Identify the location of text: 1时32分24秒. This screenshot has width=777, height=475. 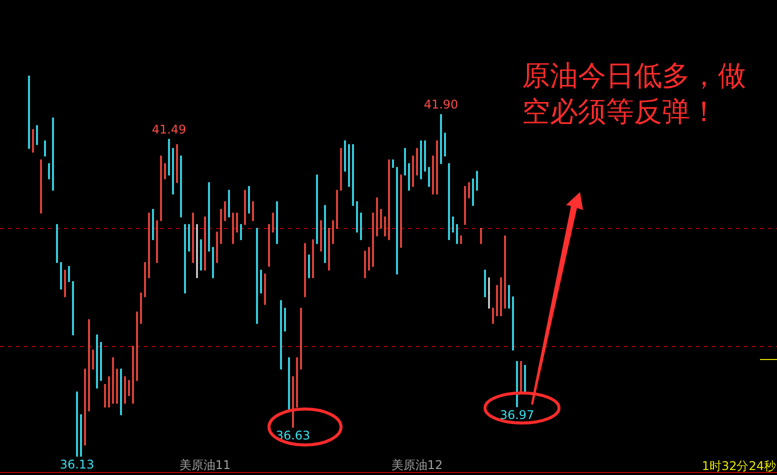
(739, 466).